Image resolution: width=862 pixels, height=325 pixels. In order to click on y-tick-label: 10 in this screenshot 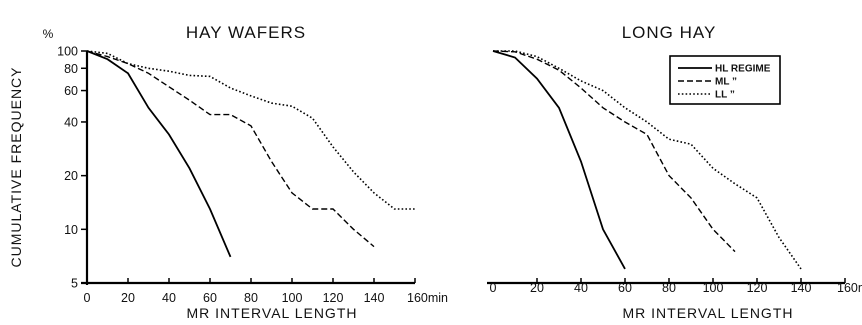, I will do `click(71, 230)`.